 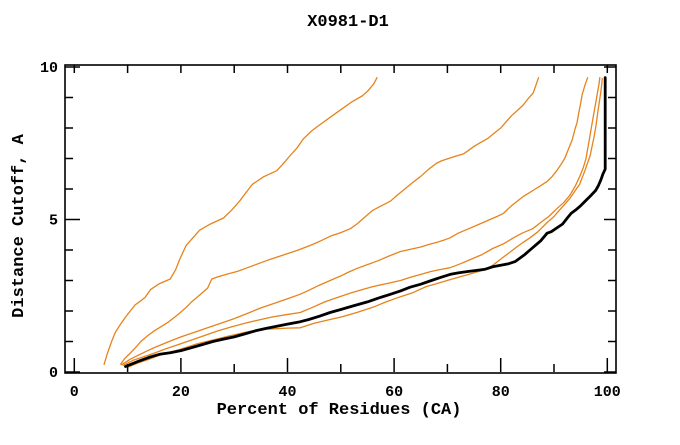 I want to click on y-tick-label: 5, so click(x=53, y=221).